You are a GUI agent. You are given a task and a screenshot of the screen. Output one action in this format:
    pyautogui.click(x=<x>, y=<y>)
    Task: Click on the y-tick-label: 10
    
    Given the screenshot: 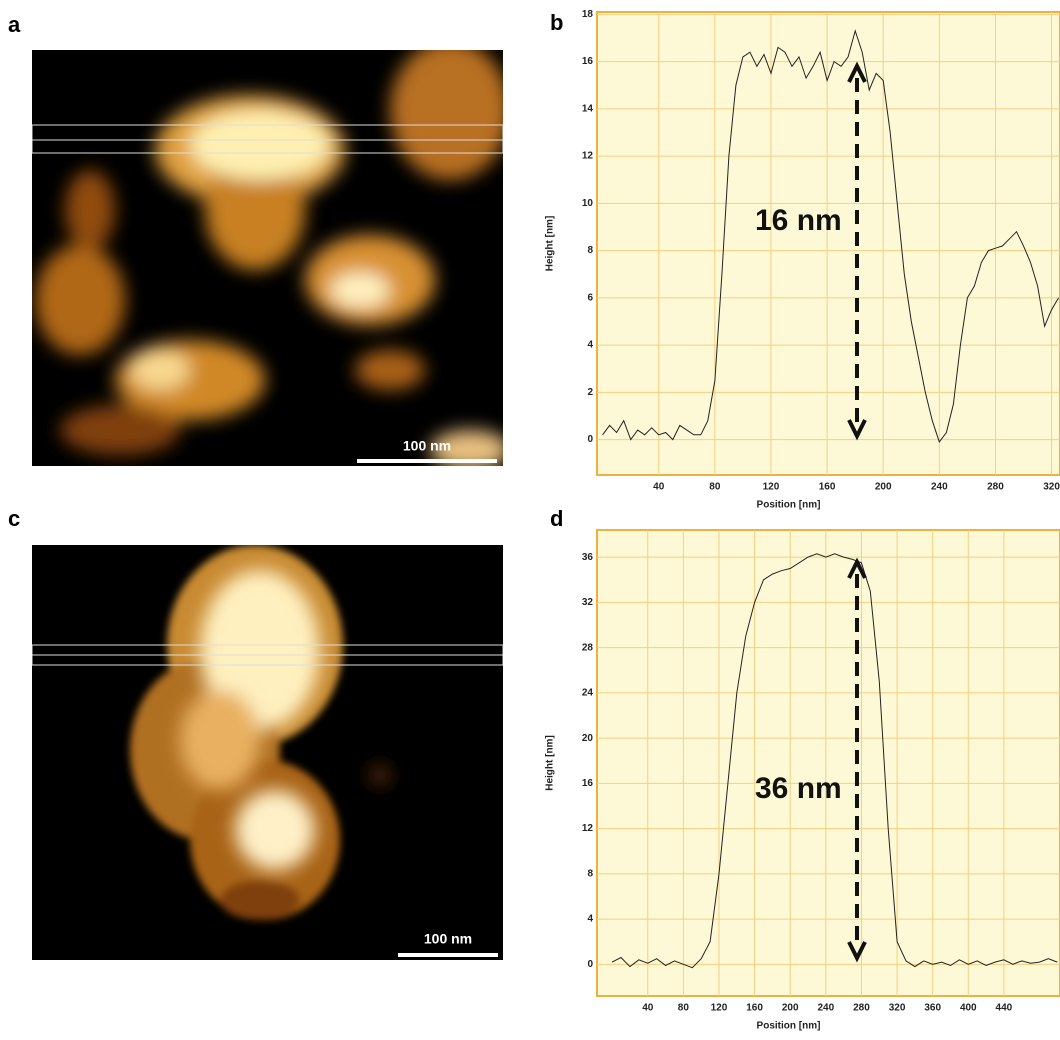 What is the action you would take?
    pyautogui.click(x=588, y=203)
    